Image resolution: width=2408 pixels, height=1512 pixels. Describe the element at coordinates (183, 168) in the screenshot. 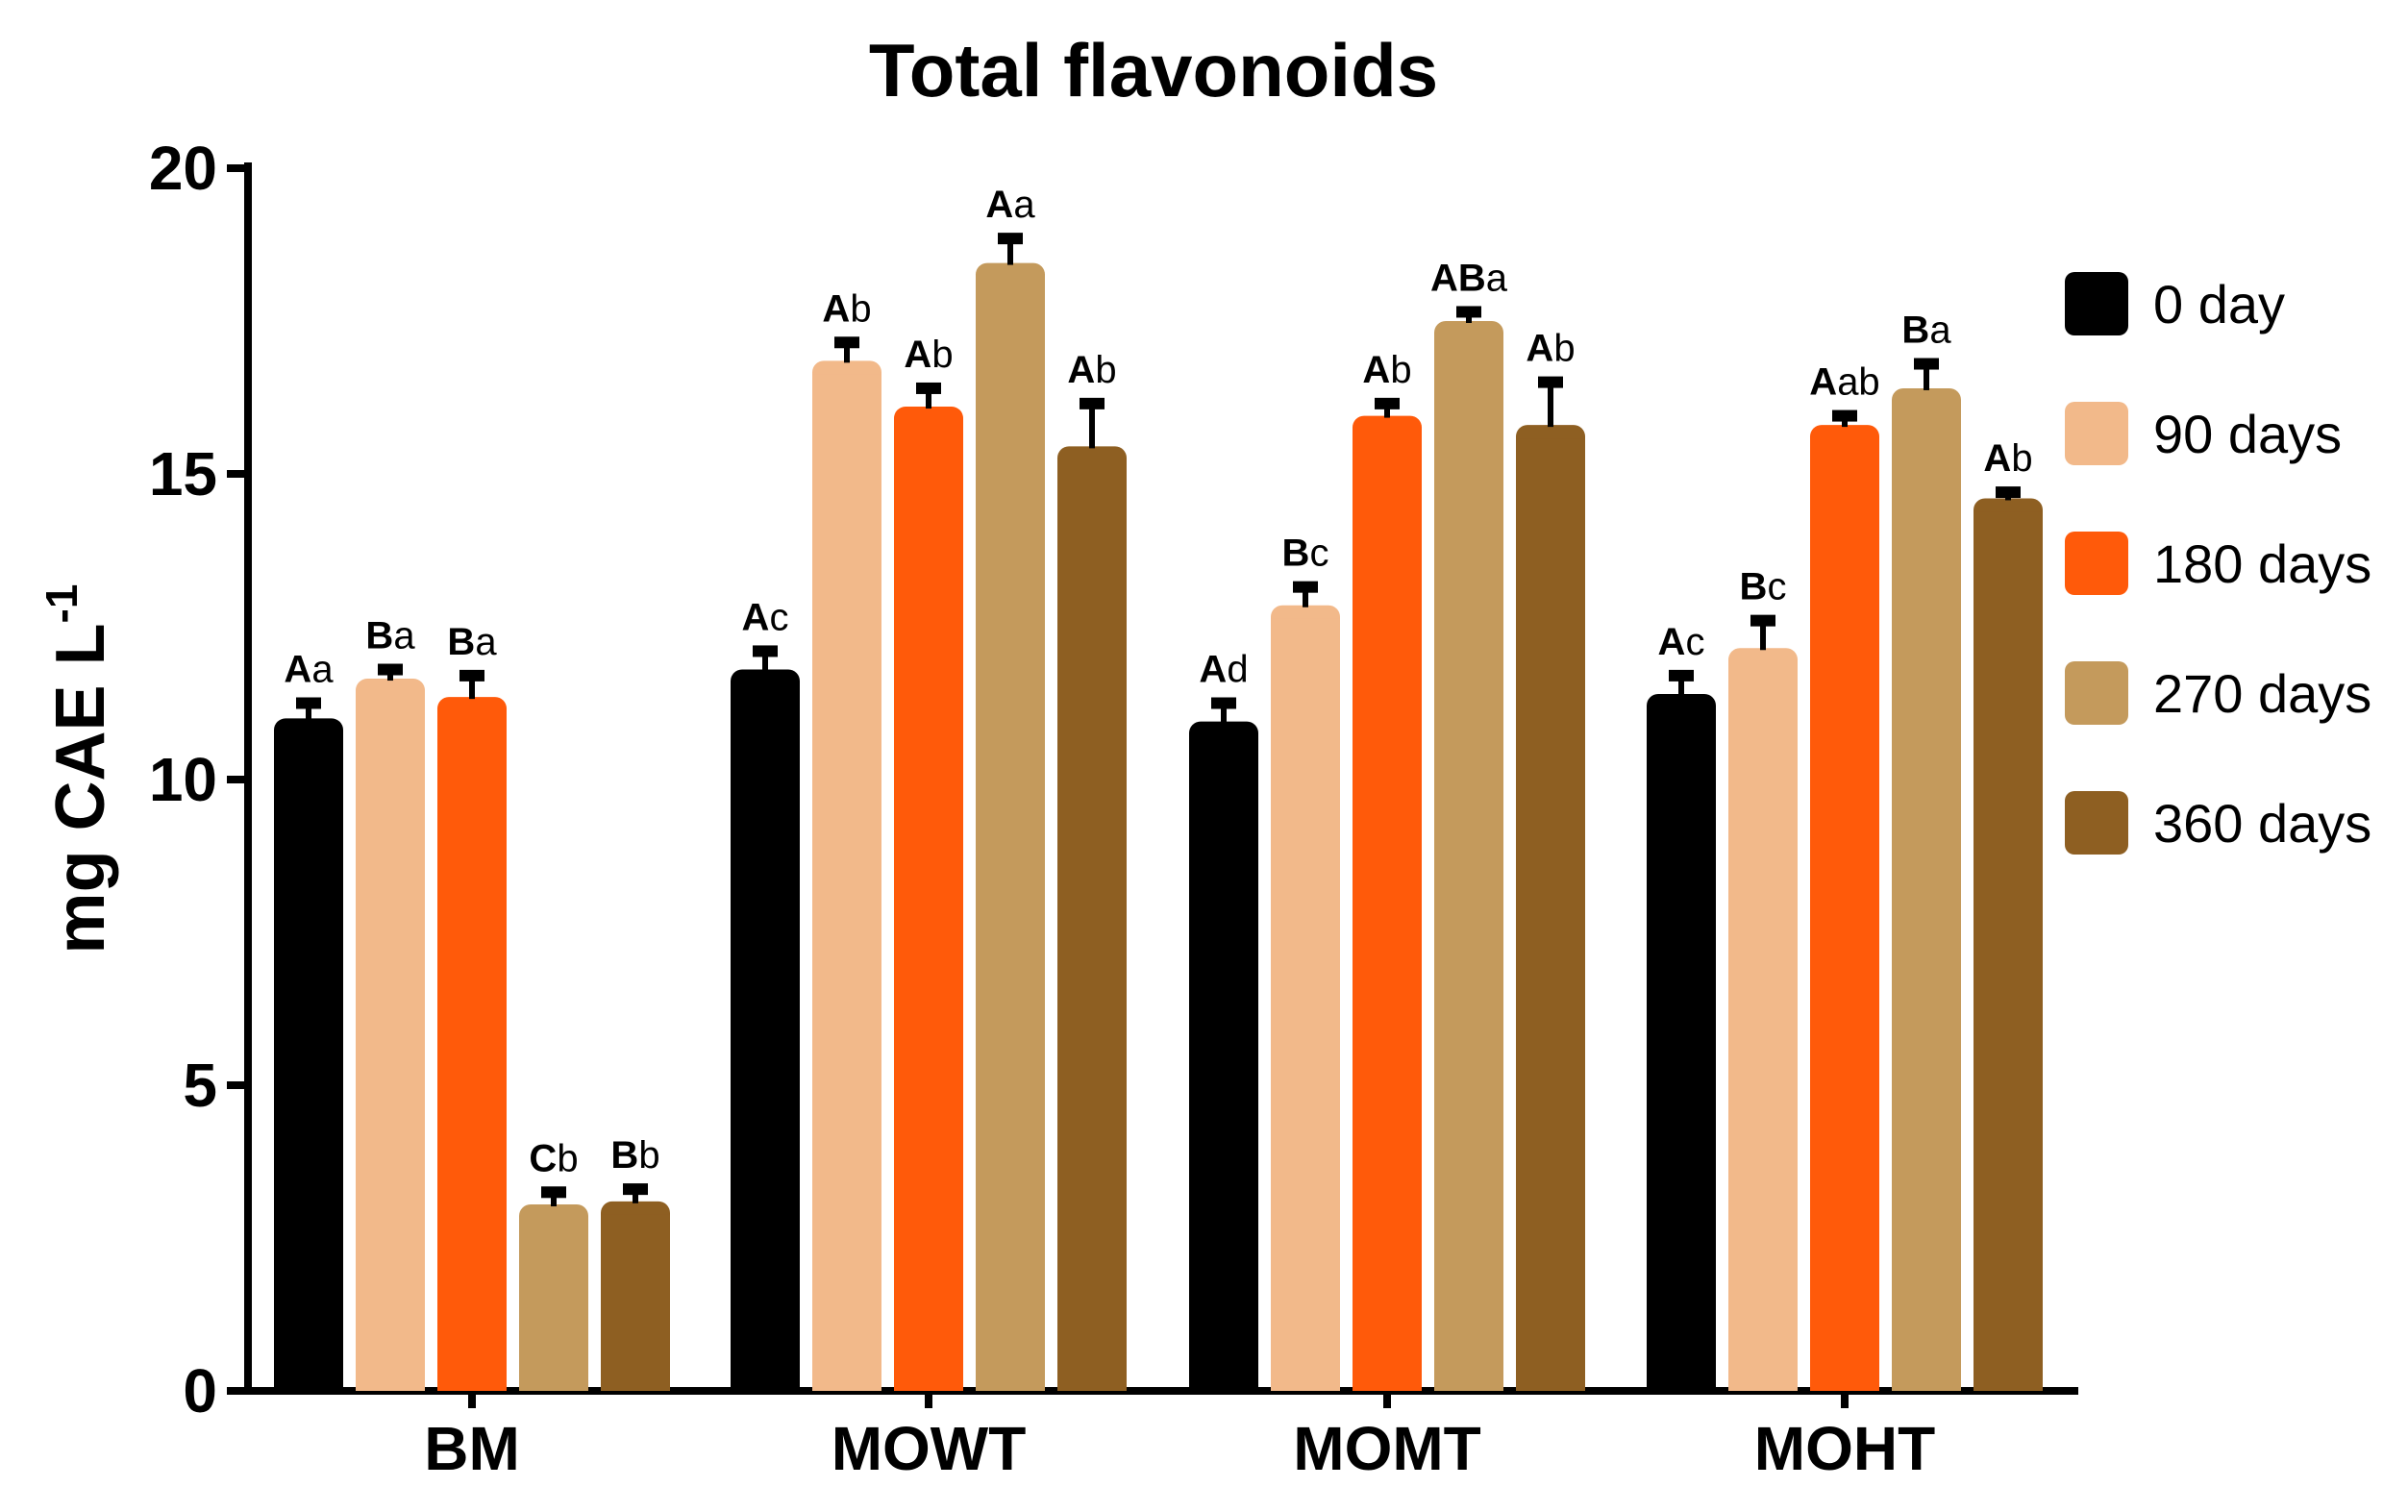

I see `y-tick-label: 20` at that location.